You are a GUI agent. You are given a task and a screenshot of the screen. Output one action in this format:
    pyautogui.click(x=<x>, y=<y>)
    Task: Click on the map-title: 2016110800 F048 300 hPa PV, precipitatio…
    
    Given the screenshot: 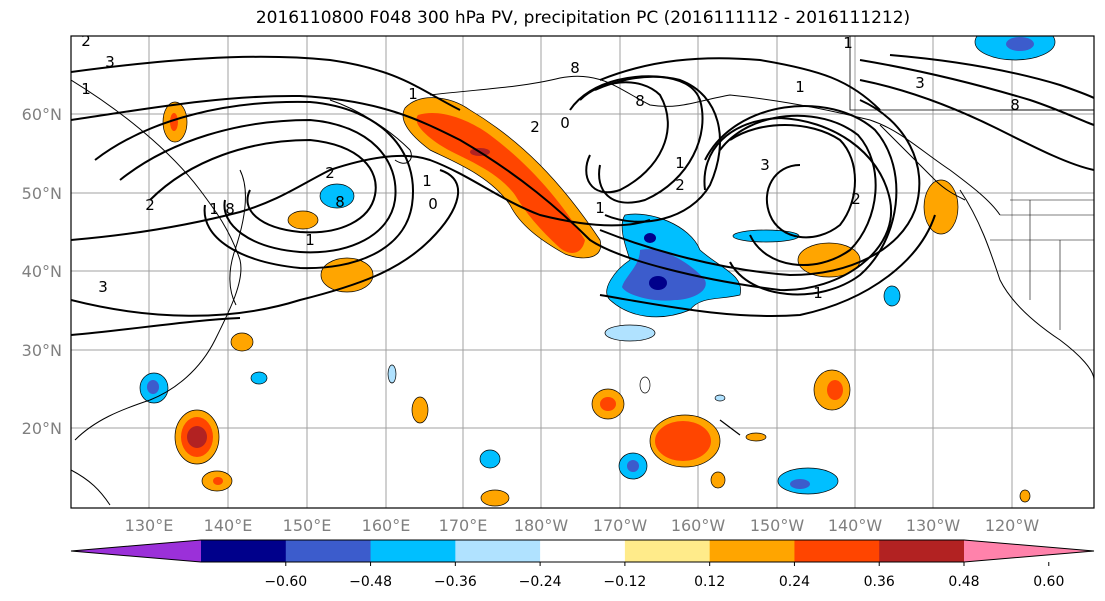 What is the action you would take?
    pyautogui.click(x=583, y=18)
    